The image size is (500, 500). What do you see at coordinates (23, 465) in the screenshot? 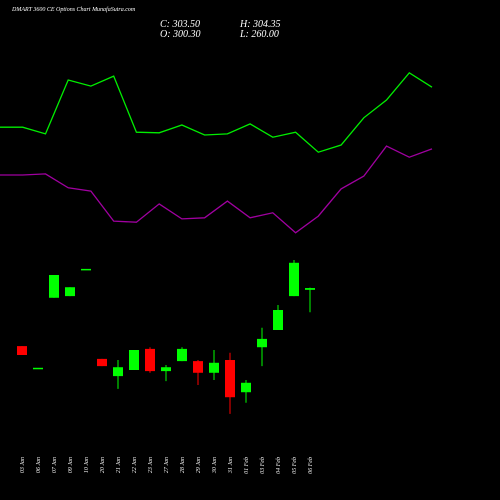
I see `x-tick-label: 03 Jan` at bounding box center [23, 465].